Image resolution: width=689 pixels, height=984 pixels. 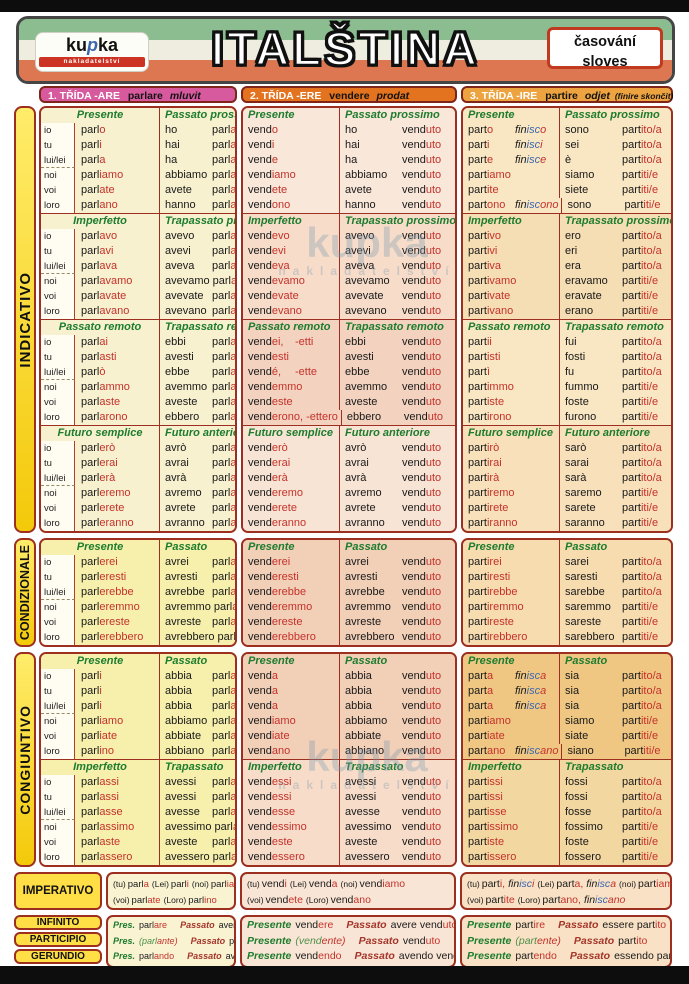 I want to click on form-segment: iamo, so click(x=498, y=721).